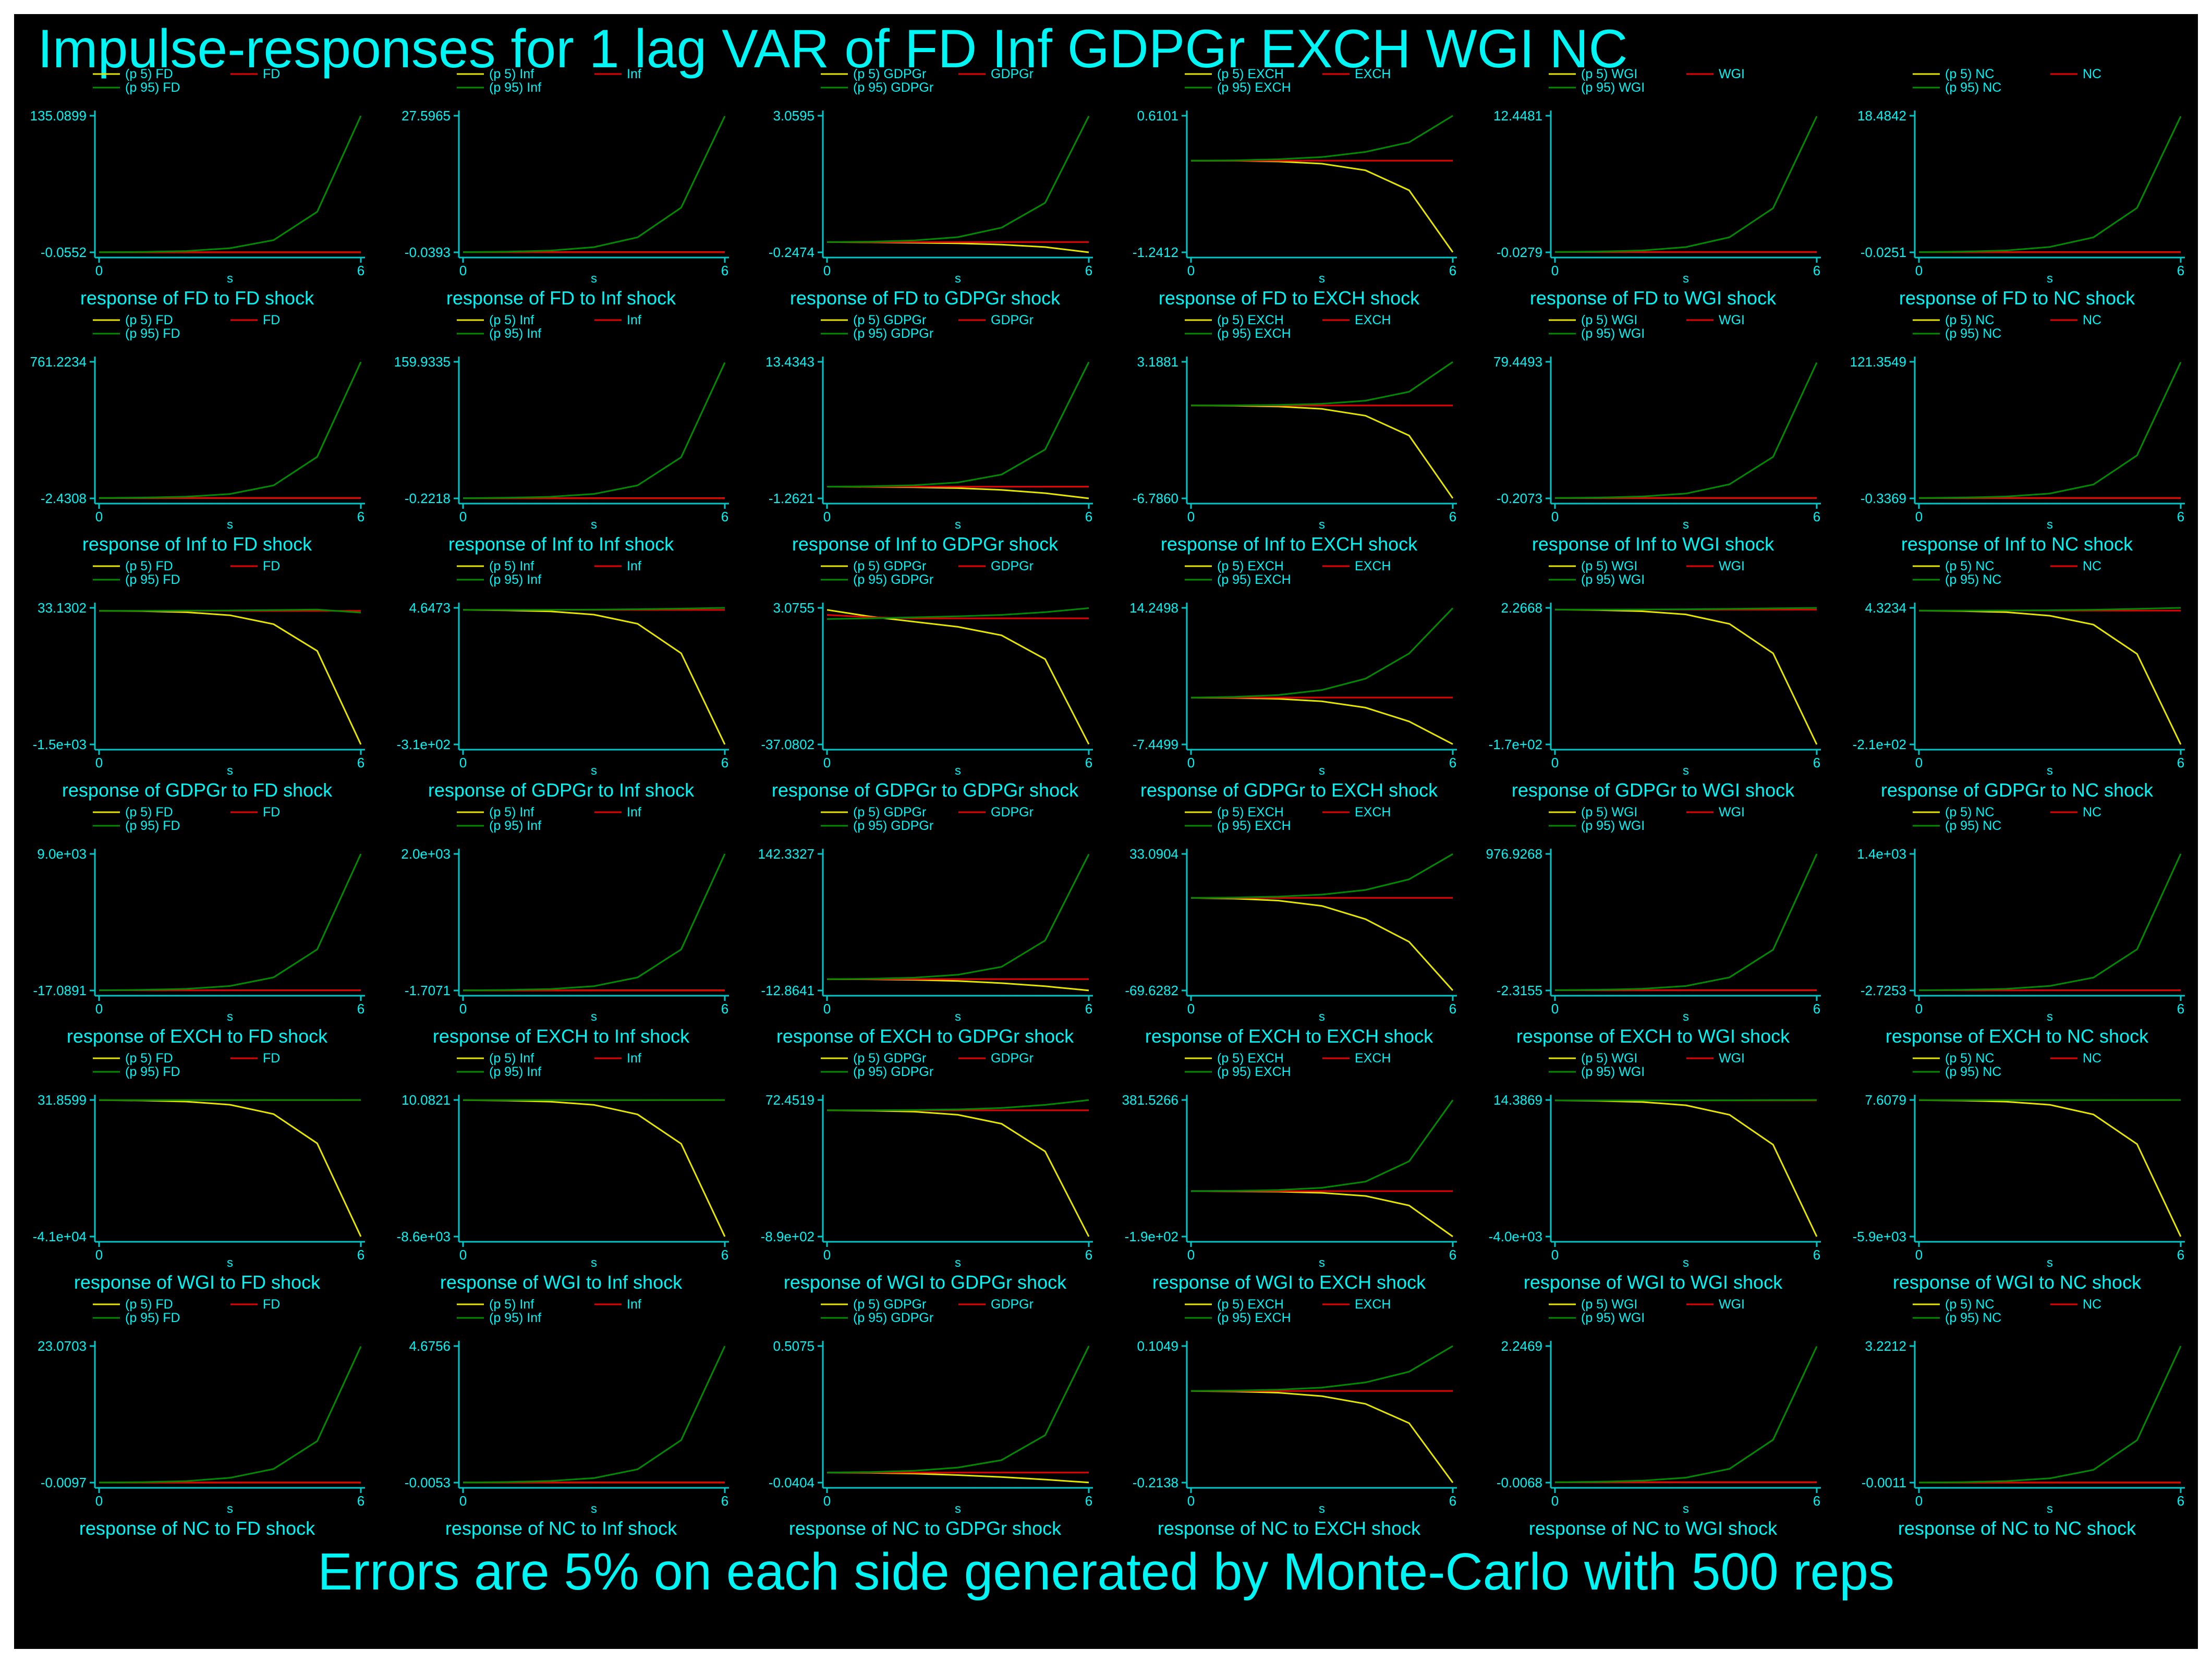 This screenshot has height=1663, width=2212. I want to click on panel-title: response of GDPGr to Inf shock, so click(561, 790).